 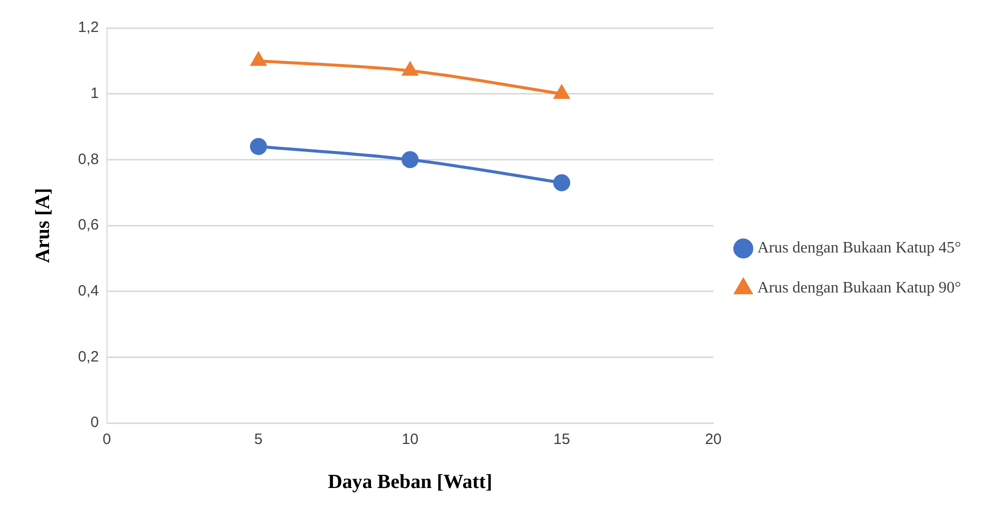 What do you see at coordinates (94, 93) in the screenshot?
I see `y-tick-label: 1` at bounding box center [94, 93].